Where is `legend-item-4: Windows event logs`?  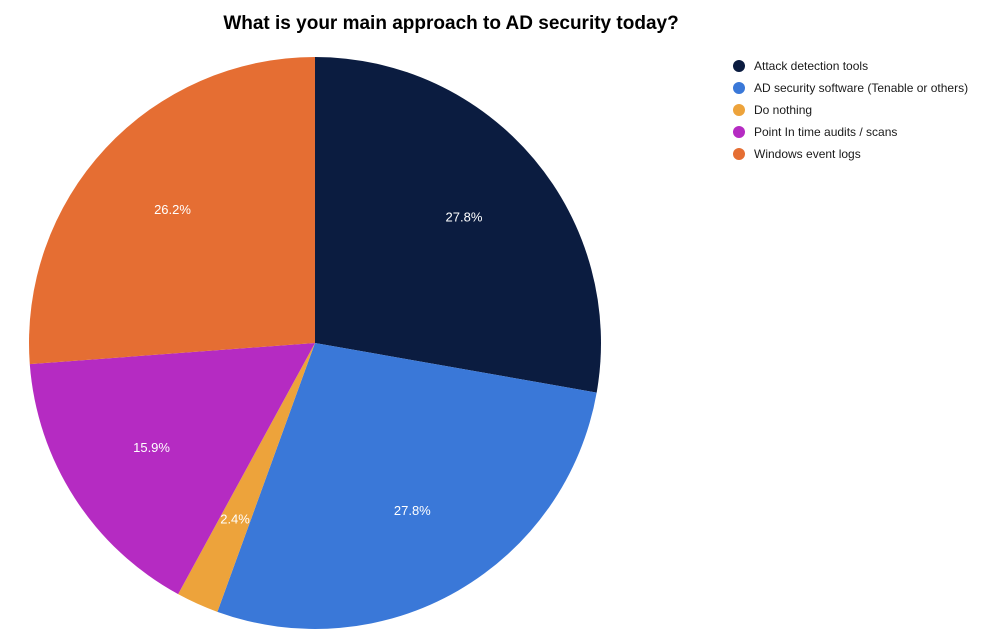
legend-item-4: Windows event logs is located at coordinates (850, 154).